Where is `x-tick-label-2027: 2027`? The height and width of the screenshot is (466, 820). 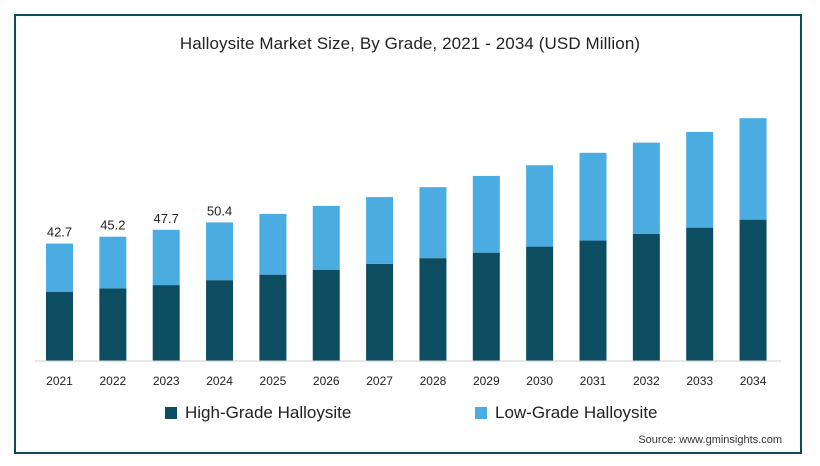 x-tick-label-2027: 2027 is located at coordinates (379, 381).